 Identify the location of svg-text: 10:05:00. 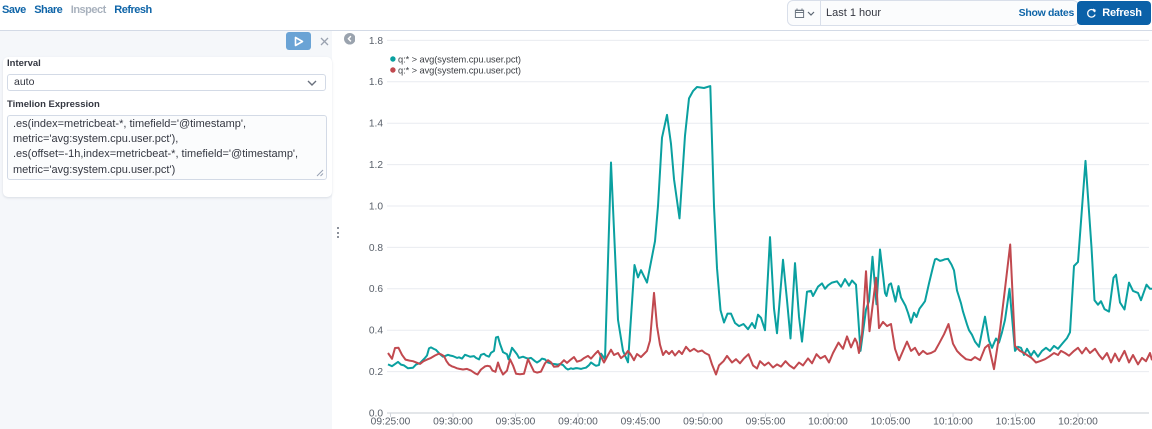
(891, 422).